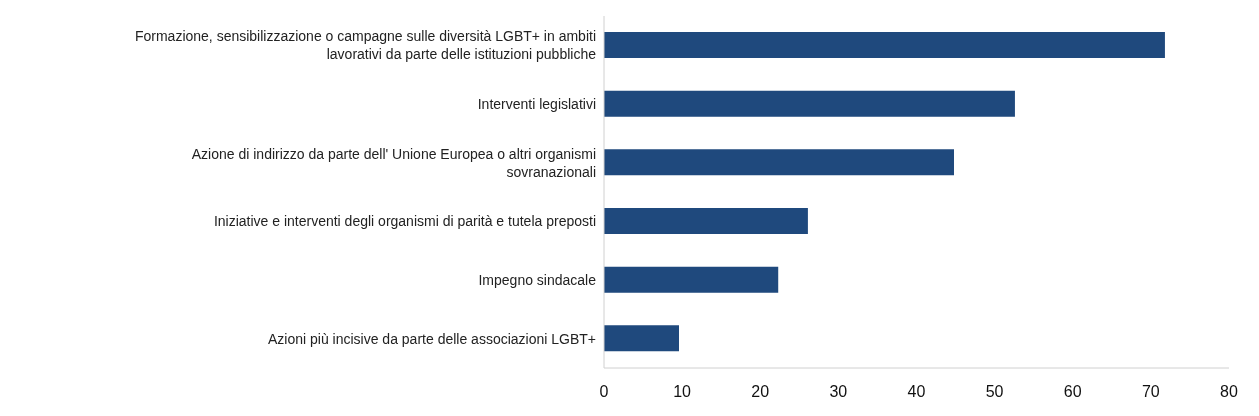  Describe the element at coordinates (916, 392) in the screenshot. I see `x-tick-label: 40` at that location.